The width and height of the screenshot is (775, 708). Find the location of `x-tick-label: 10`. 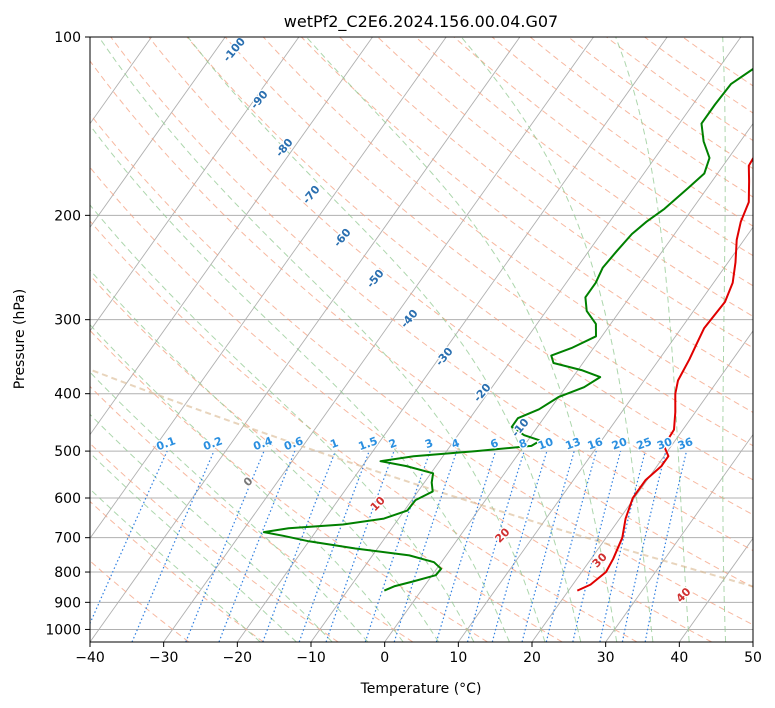

x-tick-label: 10 is located at coordinates (458, 658).